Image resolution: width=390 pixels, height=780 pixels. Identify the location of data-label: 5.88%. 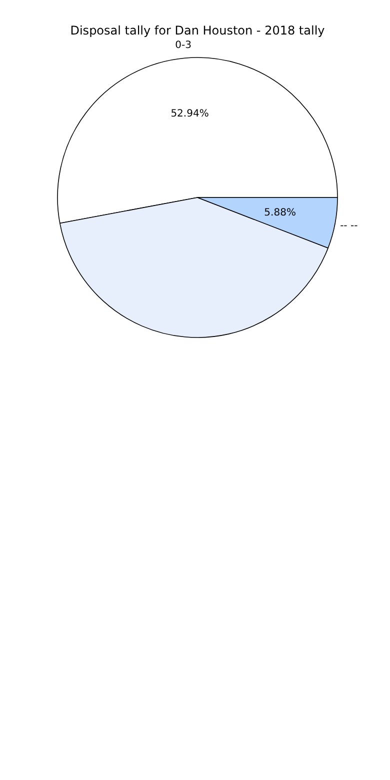
(280, 212).